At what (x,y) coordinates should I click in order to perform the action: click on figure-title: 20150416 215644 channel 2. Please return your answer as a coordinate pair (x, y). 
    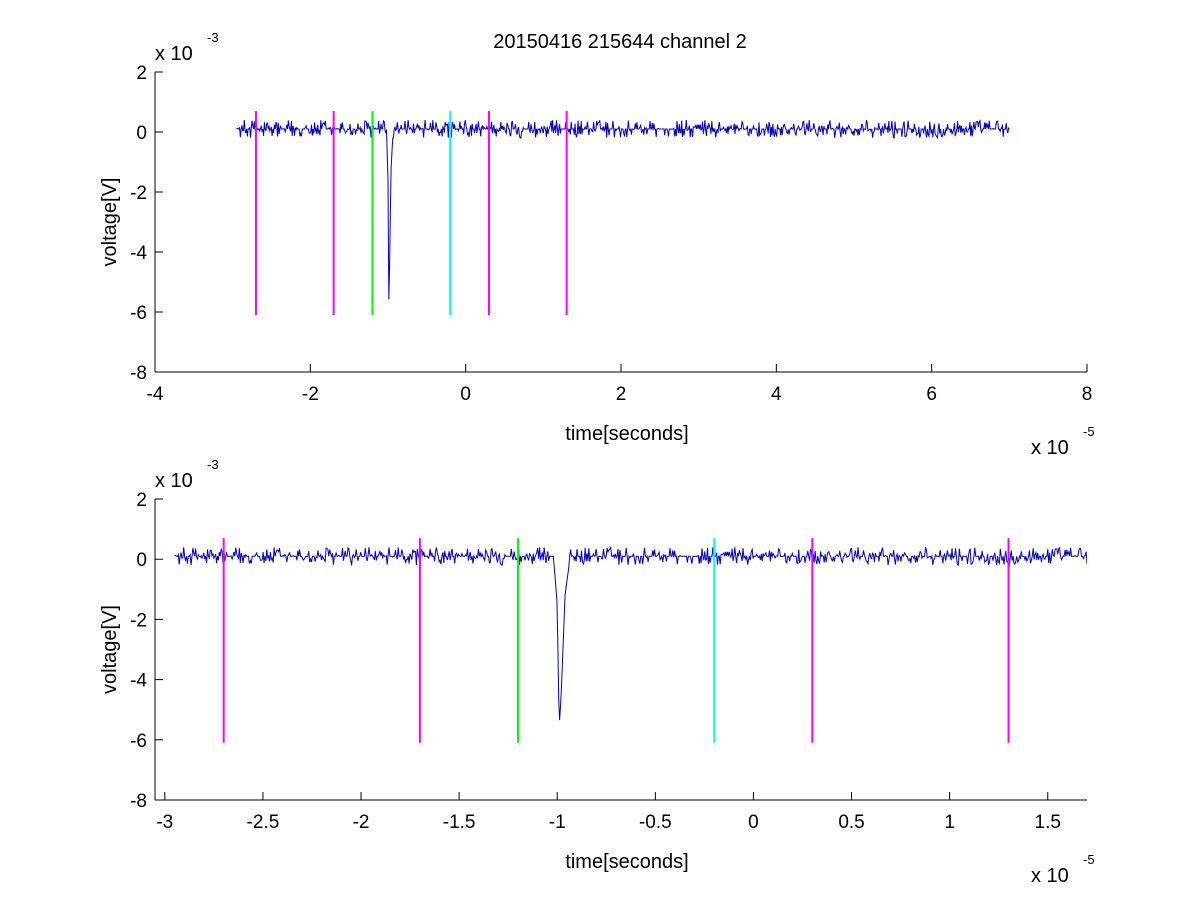
    Looking at the image, I should click on (620, 42).